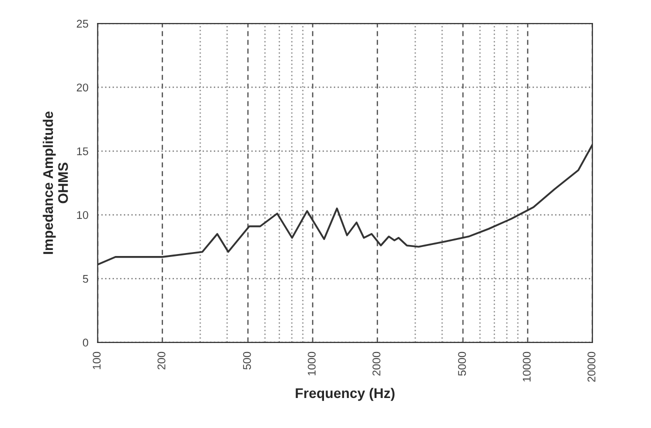 This screenshot has width=651, height=428. What do you see at coordinates (82, 151) in the screenshot?
I see `y-tick-label: 15` at bounding box center [82, 151].